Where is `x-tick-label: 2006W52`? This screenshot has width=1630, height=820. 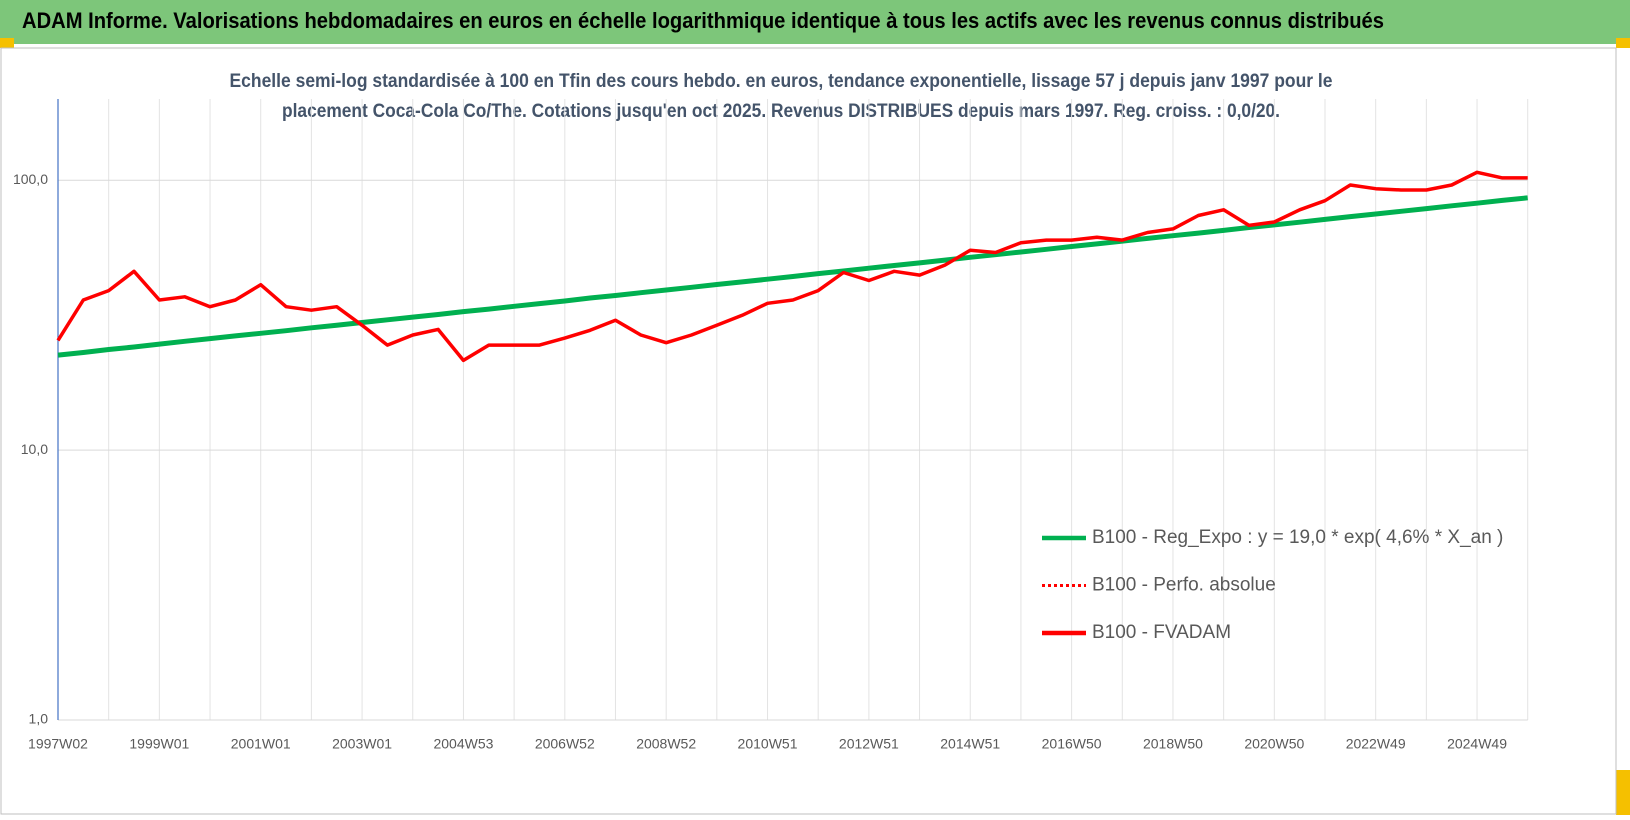
x-tick-label: 2006W52 is located at coordinates (565, 744).